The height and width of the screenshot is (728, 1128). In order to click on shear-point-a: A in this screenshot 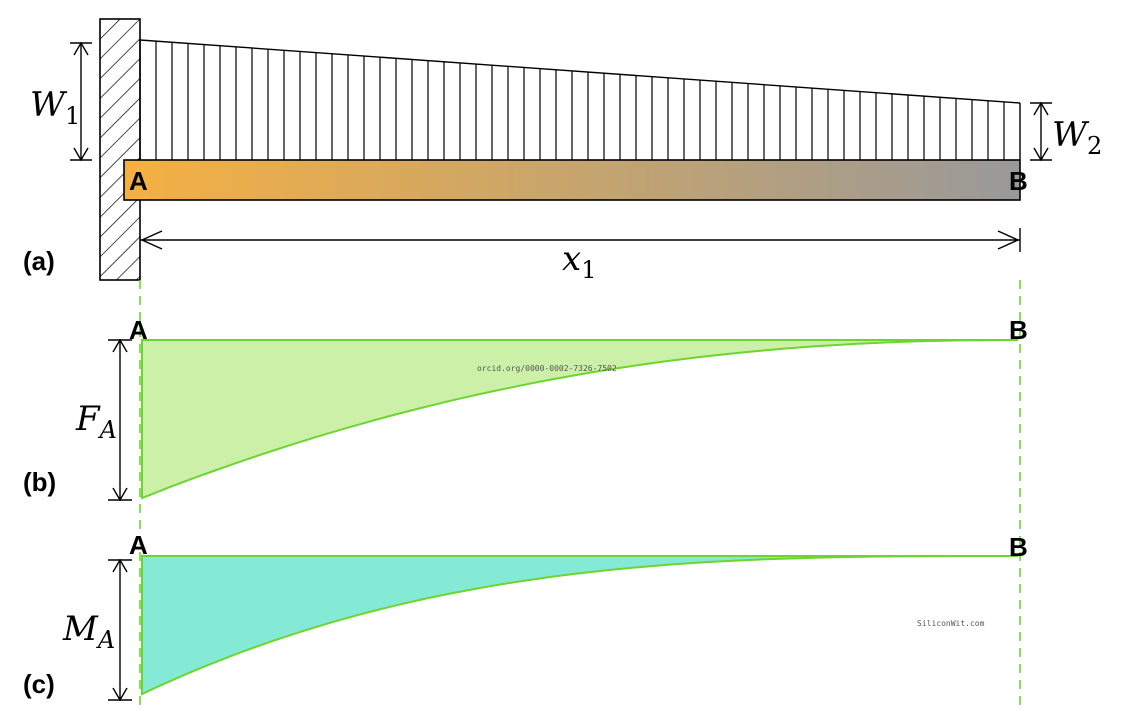, I will do `click(138, 330)`.